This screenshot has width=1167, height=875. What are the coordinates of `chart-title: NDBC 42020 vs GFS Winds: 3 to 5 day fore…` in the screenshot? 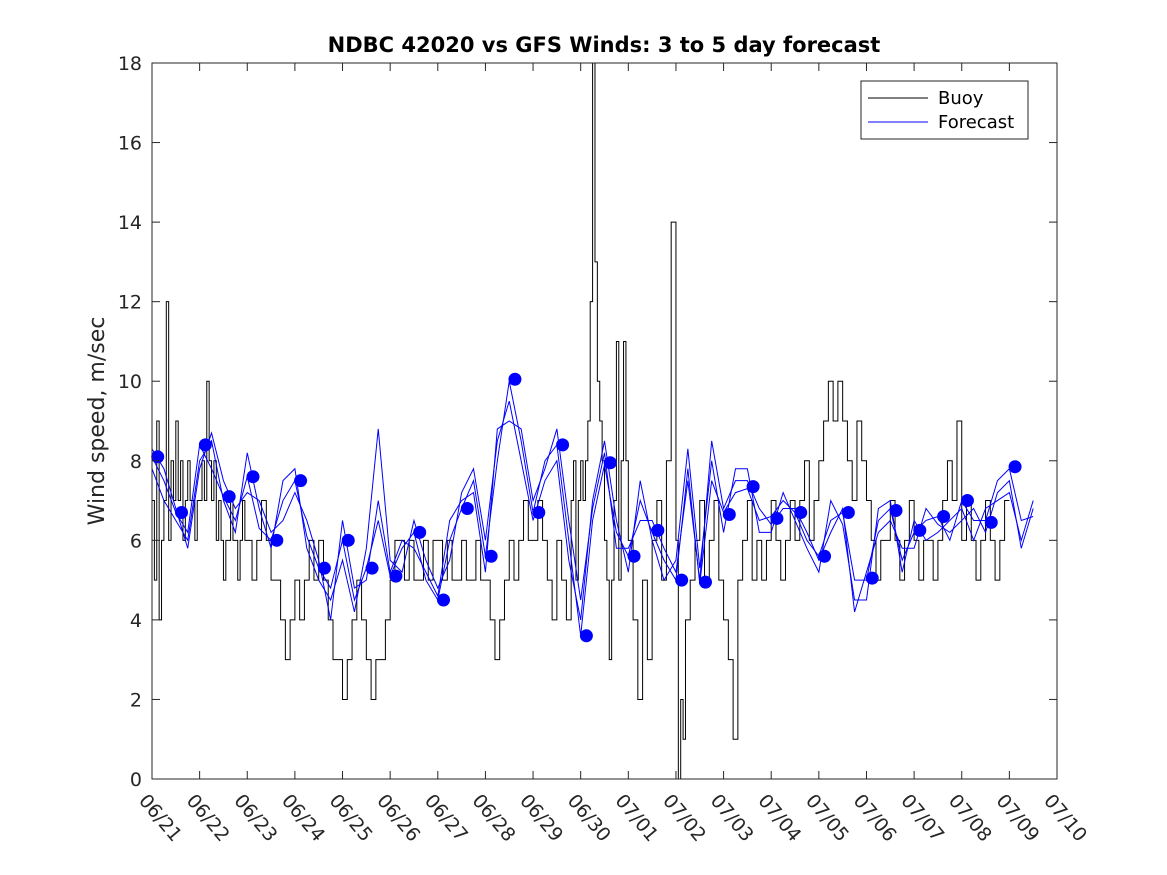 It's located at (604, 45).